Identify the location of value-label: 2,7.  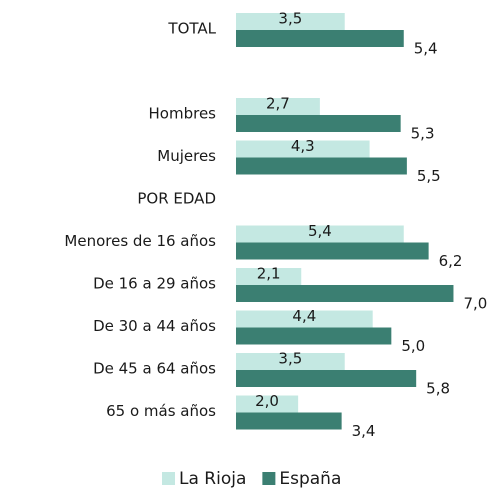
(278, 104).